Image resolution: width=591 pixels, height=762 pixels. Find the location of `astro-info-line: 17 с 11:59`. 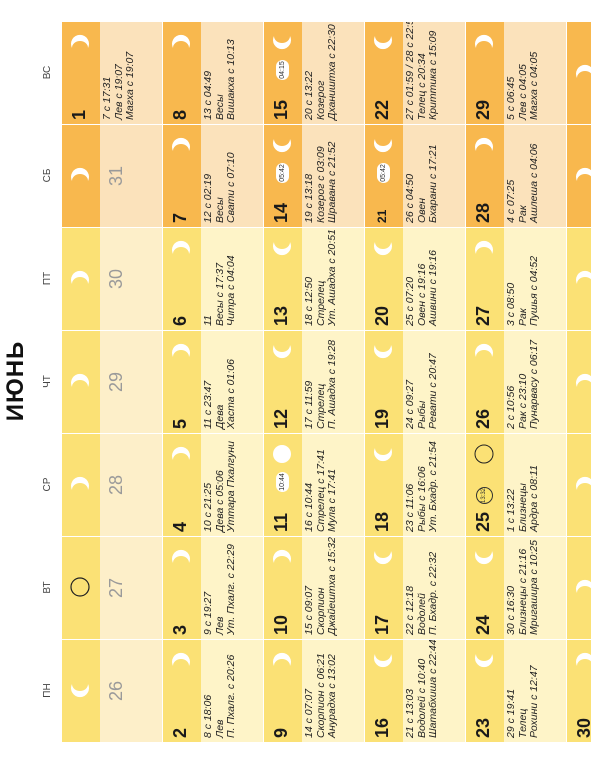

astro-info-line: 17 с 11:59 is located at coordinates (309, 404).